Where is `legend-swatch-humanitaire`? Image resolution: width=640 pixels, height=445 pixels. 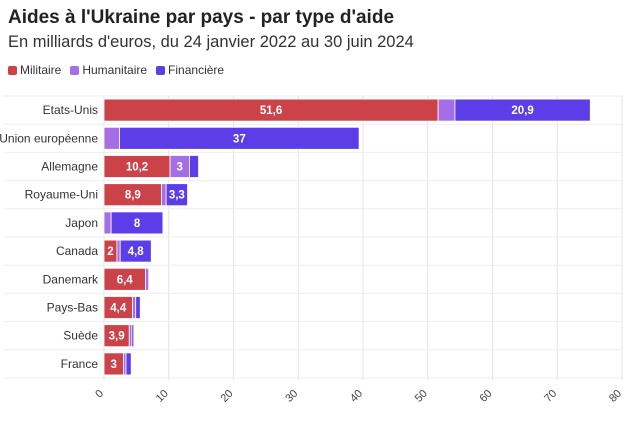
legend-swatch-humanitaire is located at coordinates (75, 70).